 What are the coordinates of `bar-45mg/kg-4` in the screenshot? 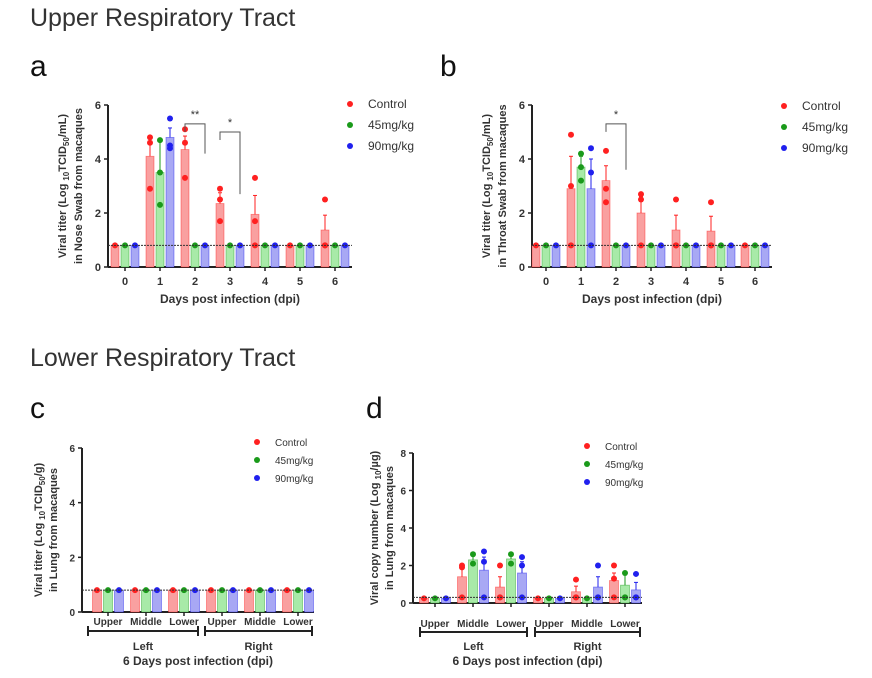 It's located at (686, 256).